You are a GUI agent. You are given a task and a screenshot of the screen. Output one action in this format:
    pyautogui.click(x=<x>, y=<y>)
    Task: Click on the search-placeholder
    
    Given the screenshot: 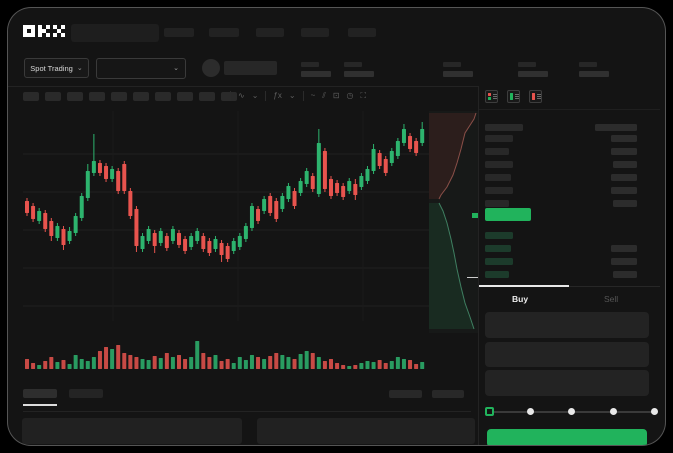 What is the action you would take?
    pyautogui.click(x=115, y=33)
    